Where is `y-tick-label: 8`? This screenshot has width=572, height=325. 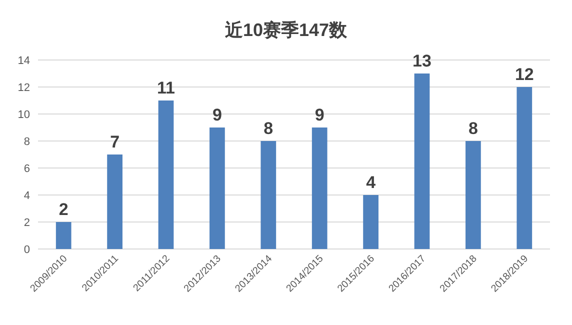
y-tick-label: 8 is located at coordinates (27, 142).